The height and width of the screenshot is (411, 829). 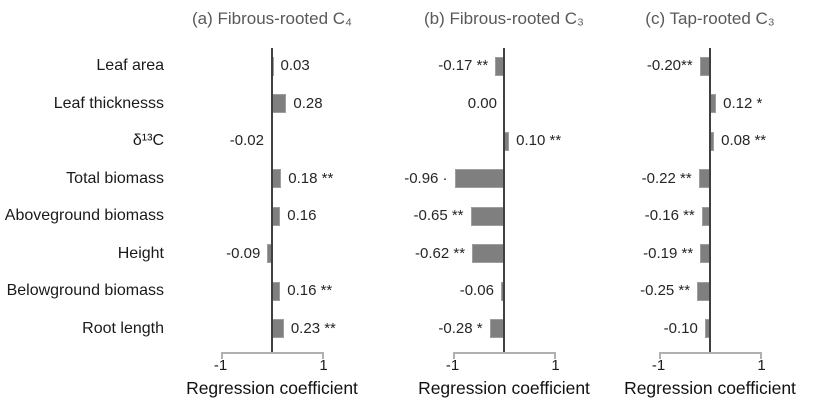 I want to click on value-label: 0.16, so click(x=302, y=216).